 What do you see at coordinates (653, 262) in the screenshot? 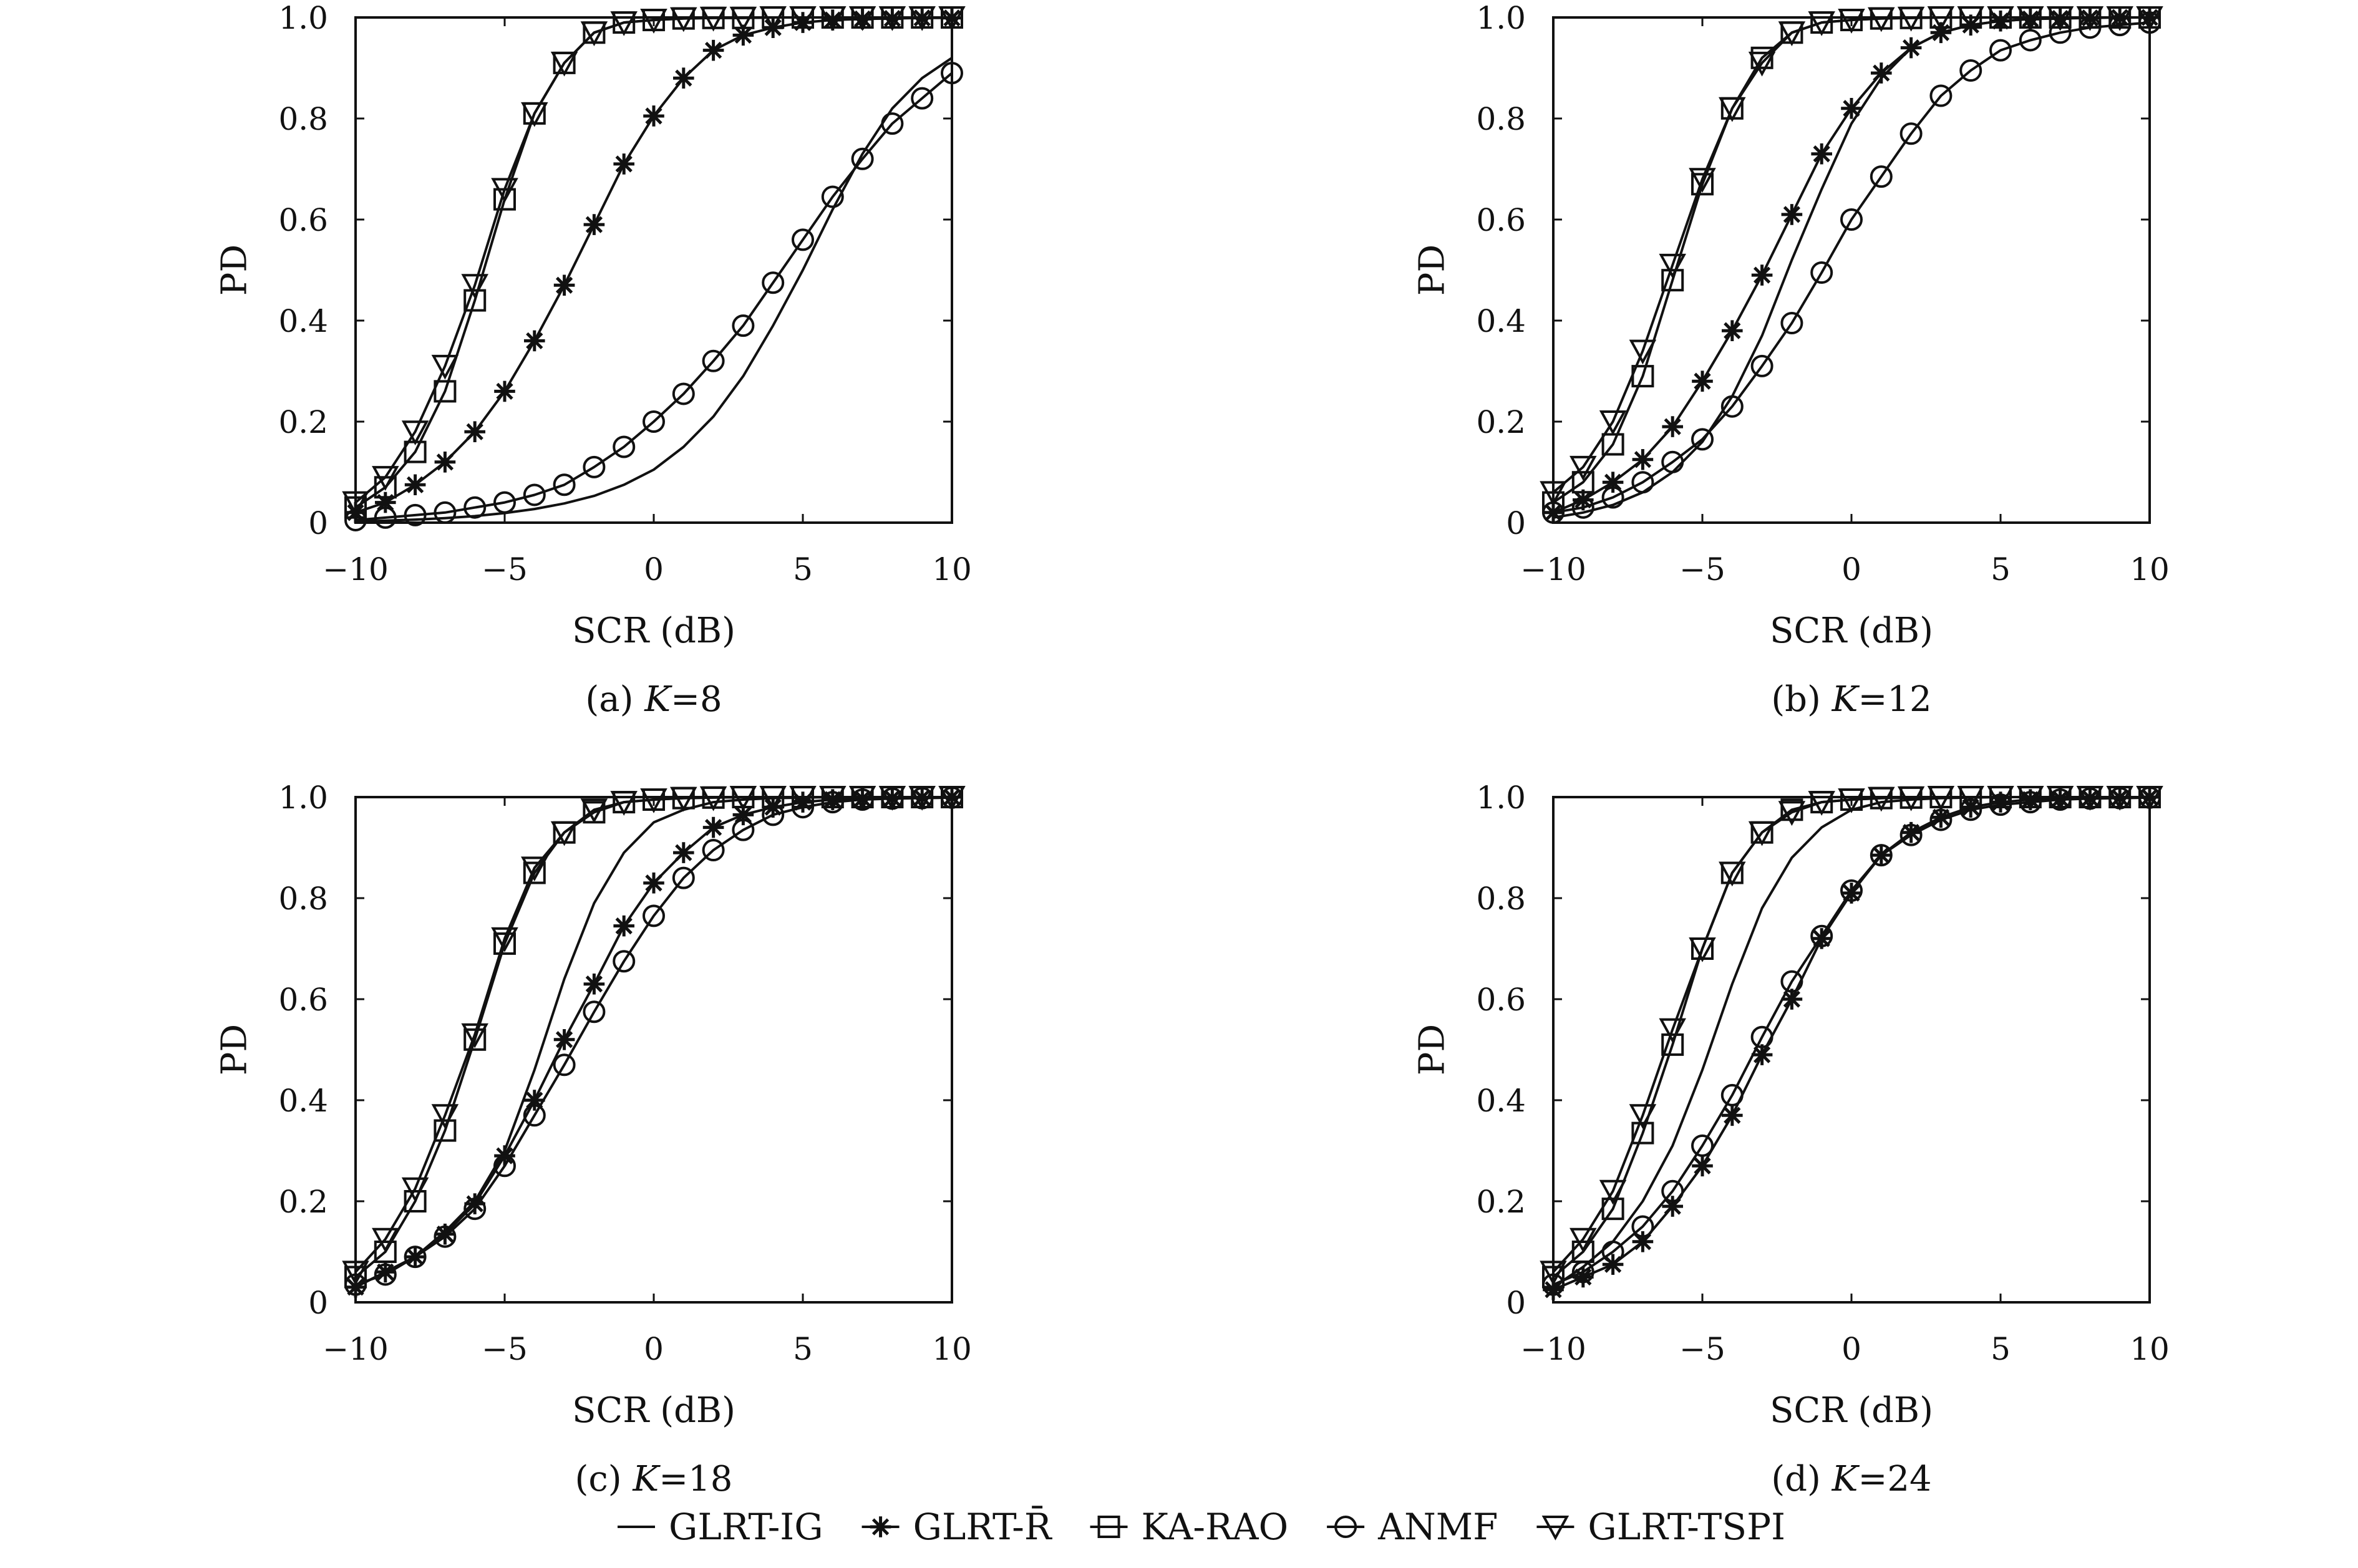
I see `series-line-ka_rao` at bounding box center [653, 262].